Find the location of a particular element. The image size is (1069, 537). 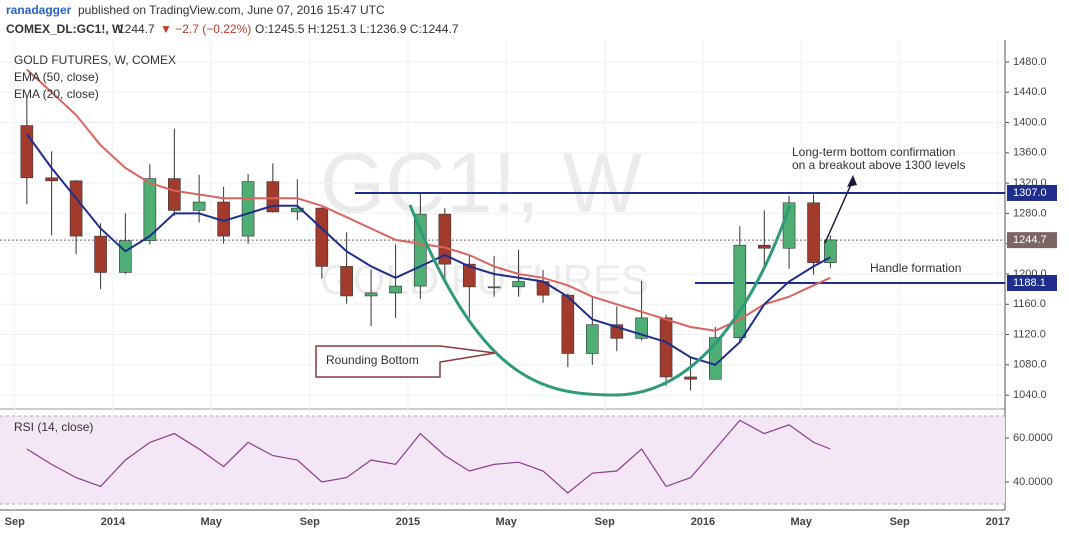

callout is located at coordinates (405, 361).